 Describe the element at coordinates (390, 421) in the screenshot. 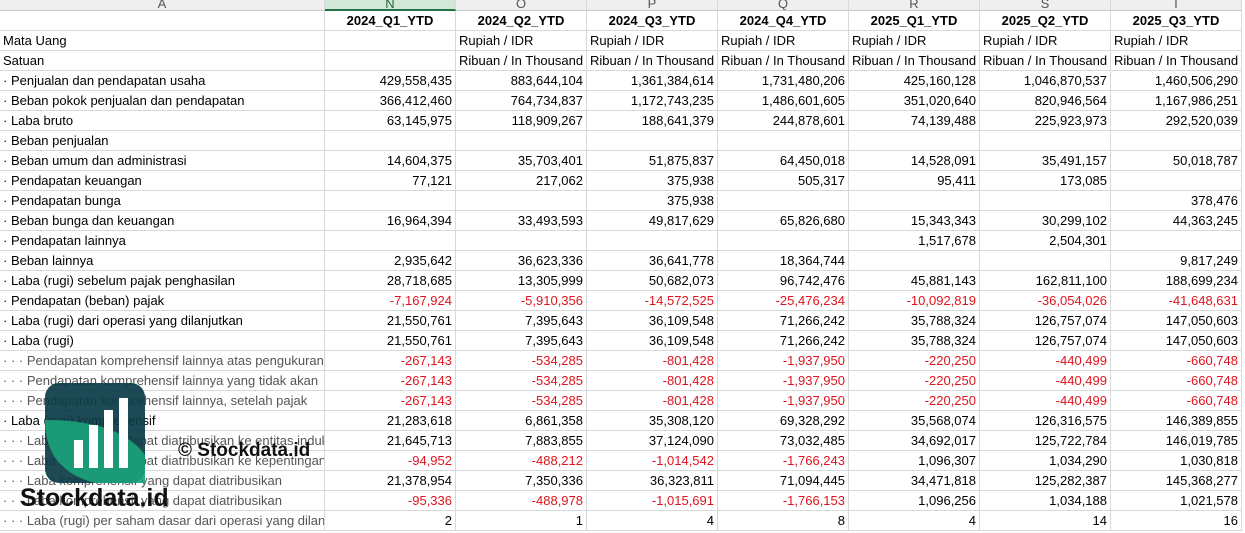

I see `value-cell: 21,283,618` at that location.